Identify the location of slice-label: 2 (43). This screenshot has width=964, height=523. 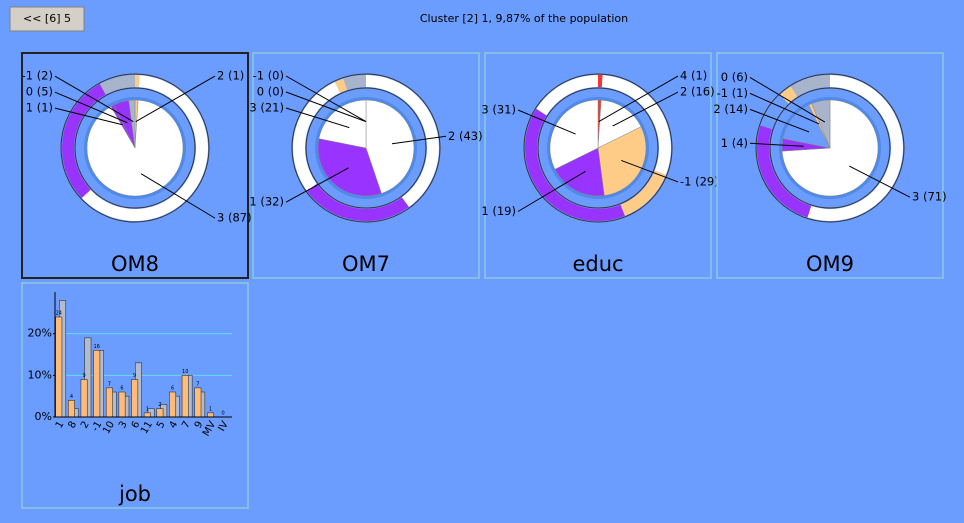
(465, 136).